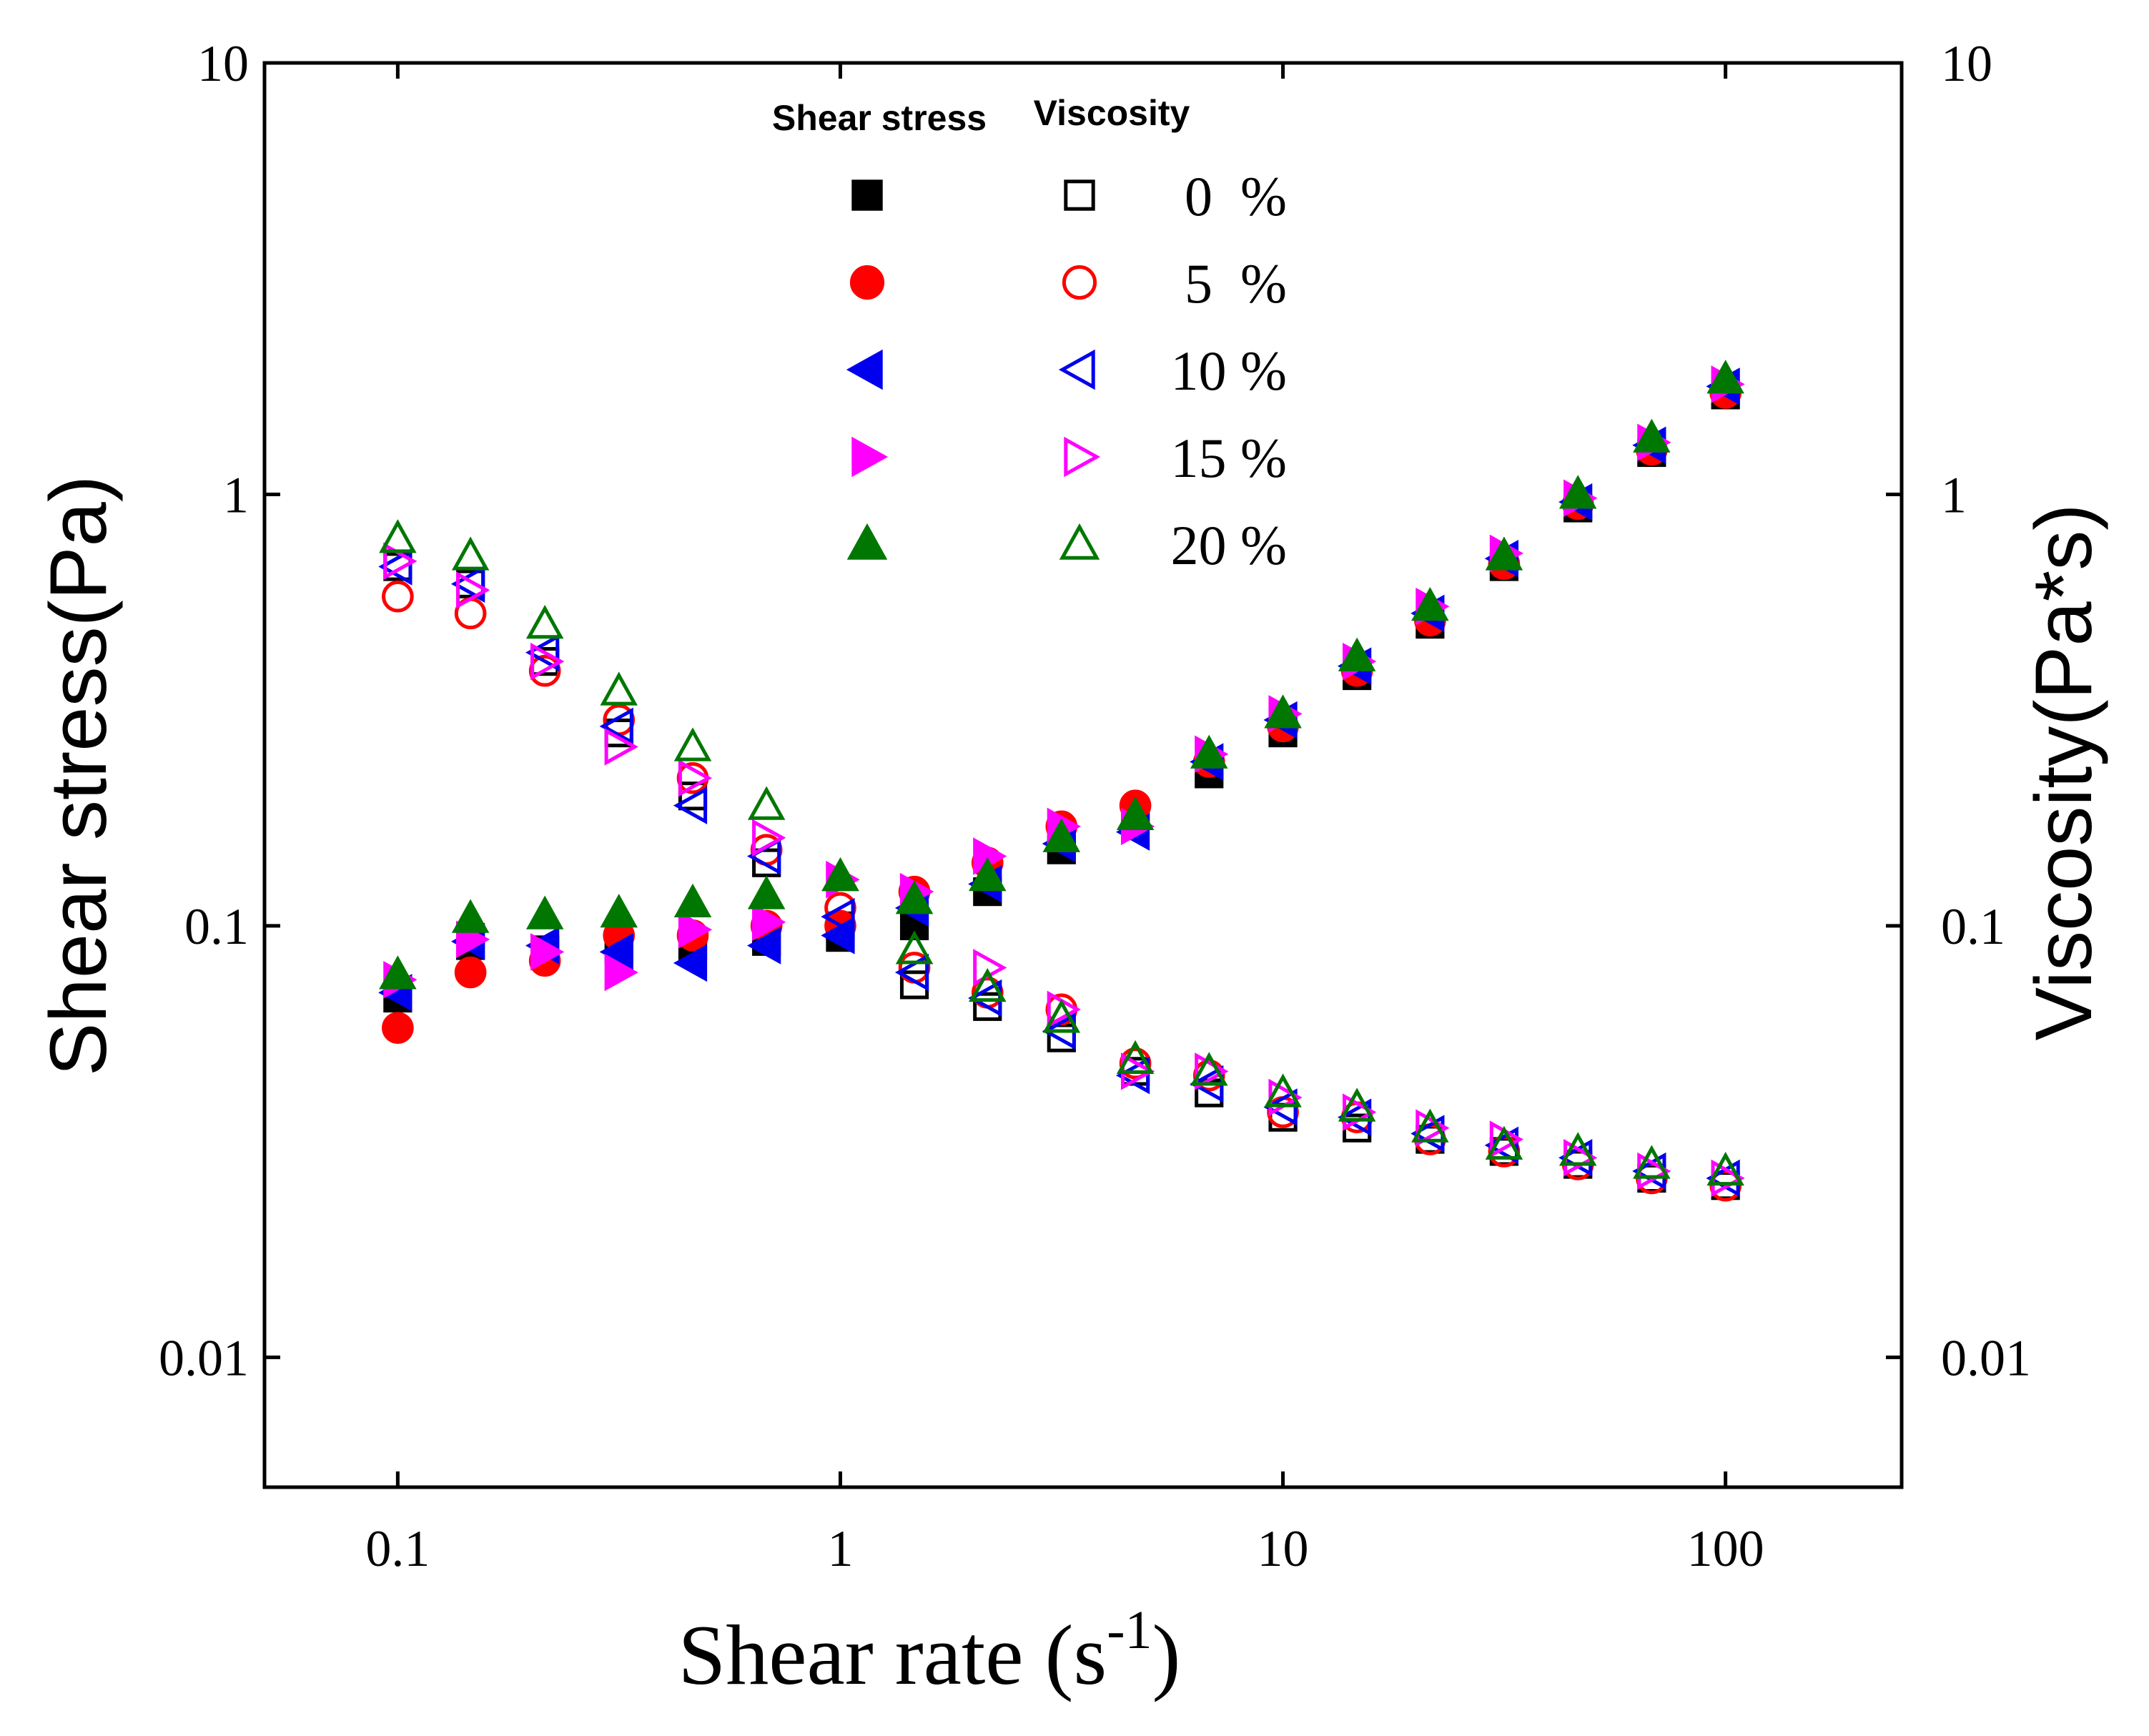 The height and width of the screenshot is (1736, 2149). What do you see at coordinates (879, 118) in the screenshot?
I see `legend-header-shear-stress: Shear stress` at bounding box center [879, 118].